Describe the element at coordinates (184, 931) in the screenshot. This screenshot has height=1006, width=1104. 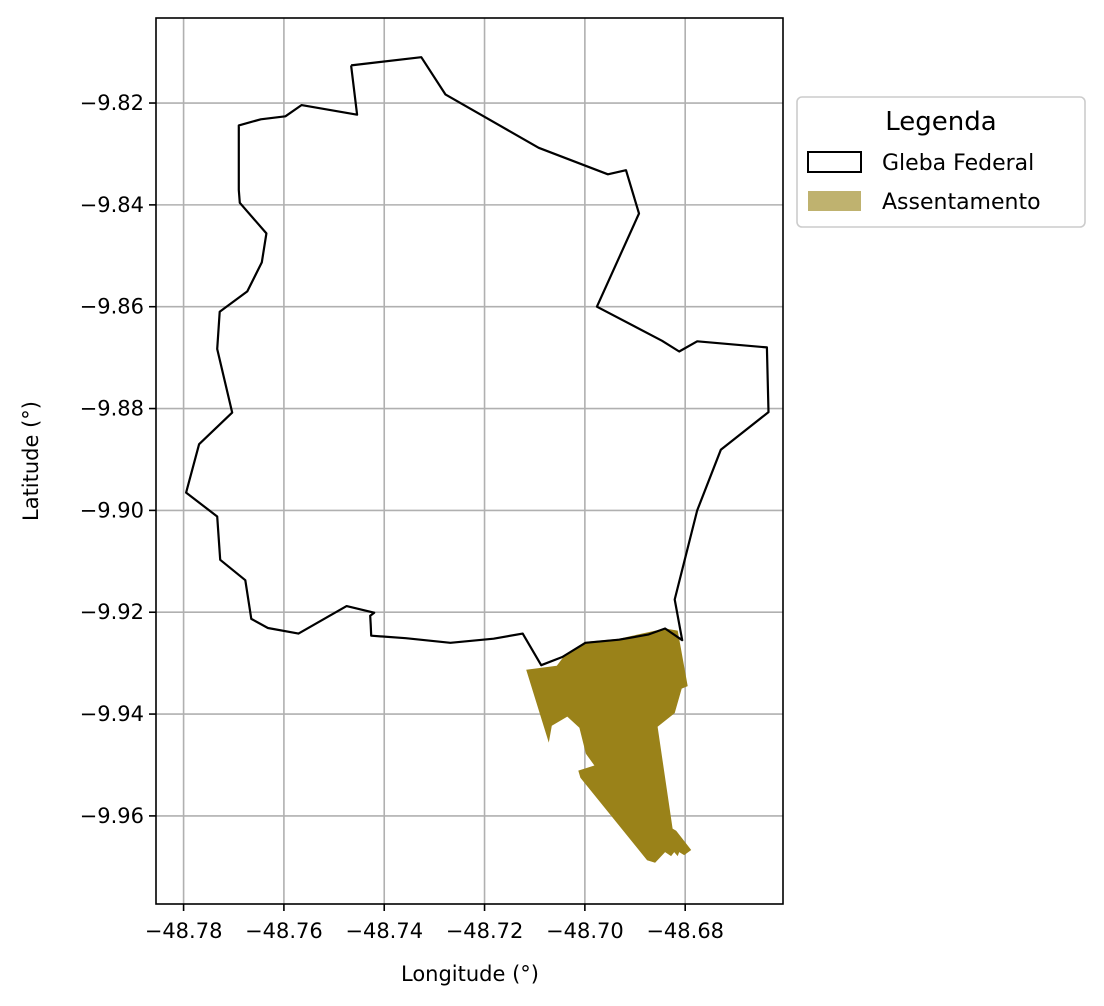
I see `x-tick-label: −48.78` at that location.